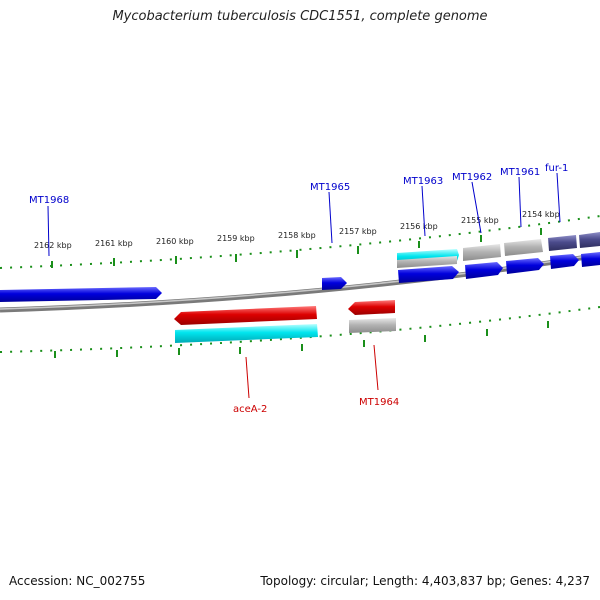 This screenshot has width=600, height=600. I want to click on gene-arrow-mt1968, so click(81, 294).